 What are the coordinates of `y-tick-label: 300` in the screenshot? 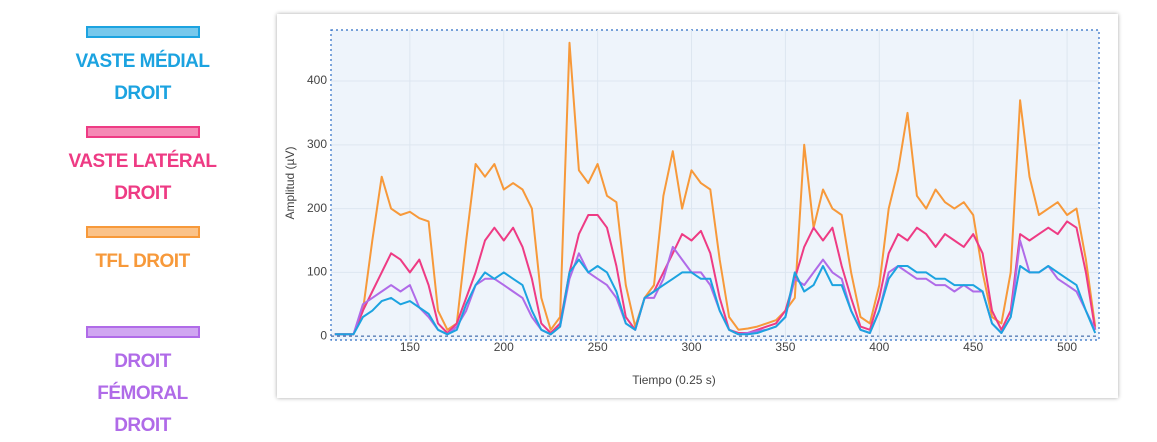 It's located at (317, 144).